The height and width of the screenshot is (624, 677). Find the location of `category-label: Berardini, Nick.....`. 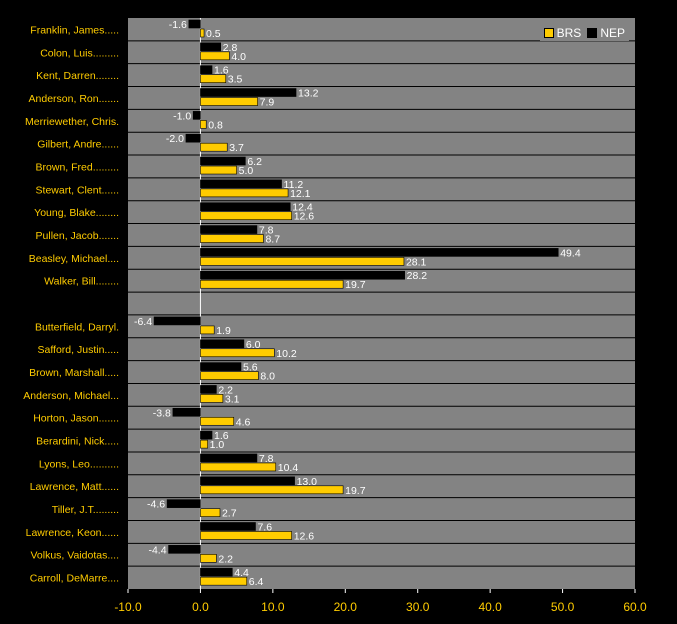

category-label: Berardini, Nick..... is located at coordinates (77, 442).